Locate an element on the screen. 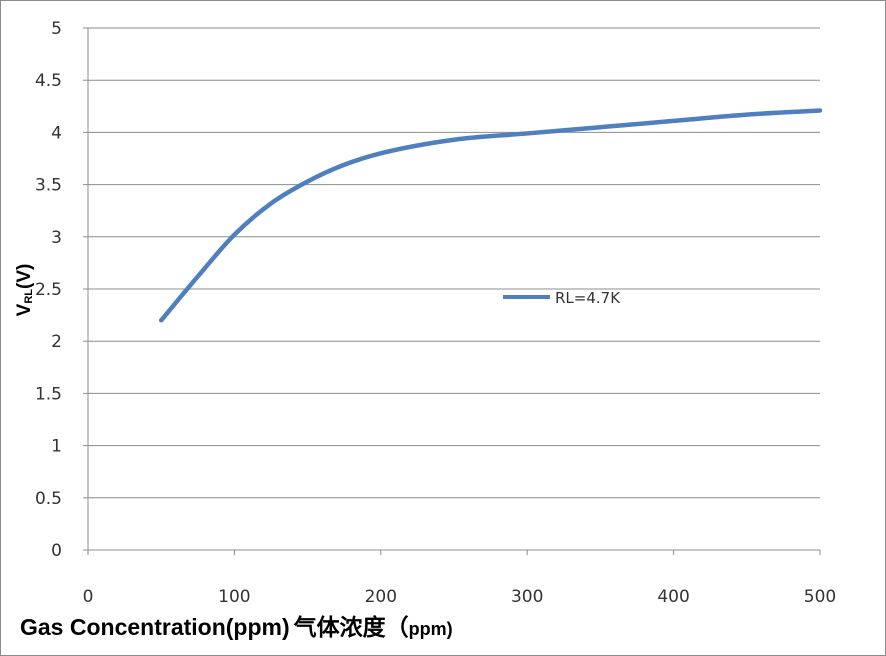 Image resolution: width=886 pixels, height=656 pixels. y-tick-label-6: 3 is located at coordinates (56, 238).